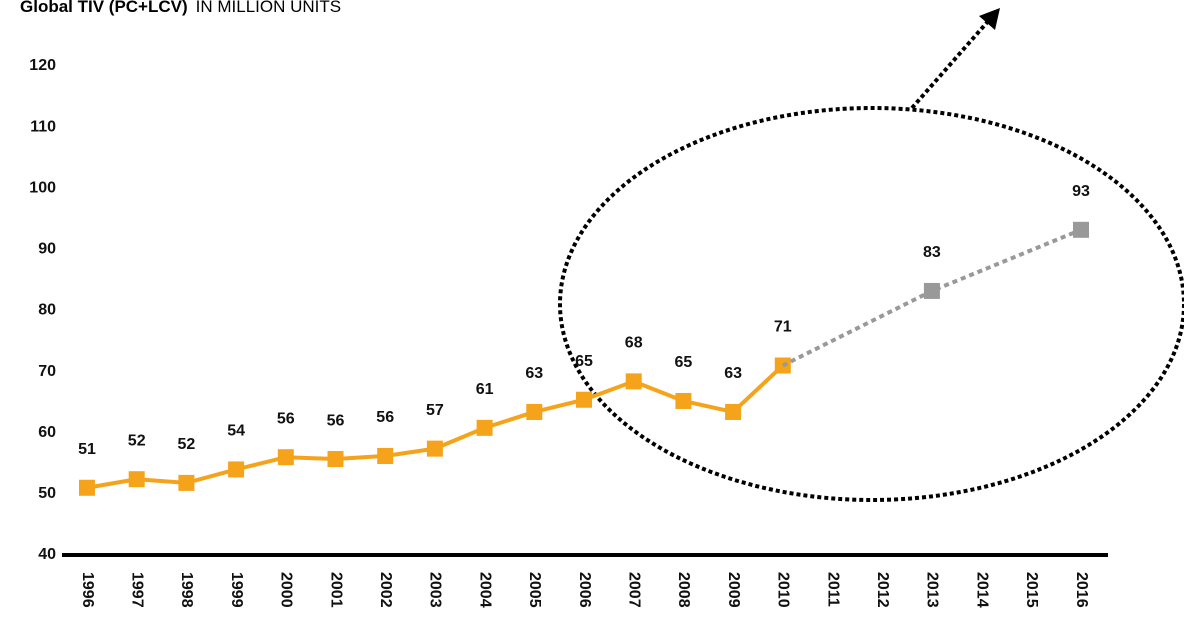 The height and width of the screenshot is (623, 1184). What do you see at coordinates (47, 249) in the screenshot?
I see `y-tick-label: 90` at bounding box center [47, 249].